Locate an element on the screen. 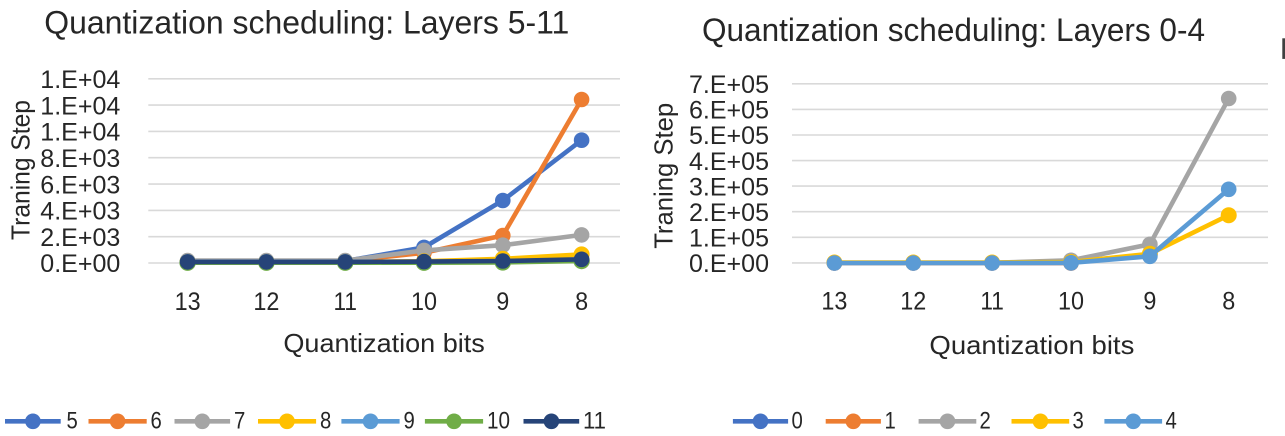  svg-text:Quantization scheduling: Layer: Quantization scheduling: Layers 0-4 is located at coordinates (953, 30).